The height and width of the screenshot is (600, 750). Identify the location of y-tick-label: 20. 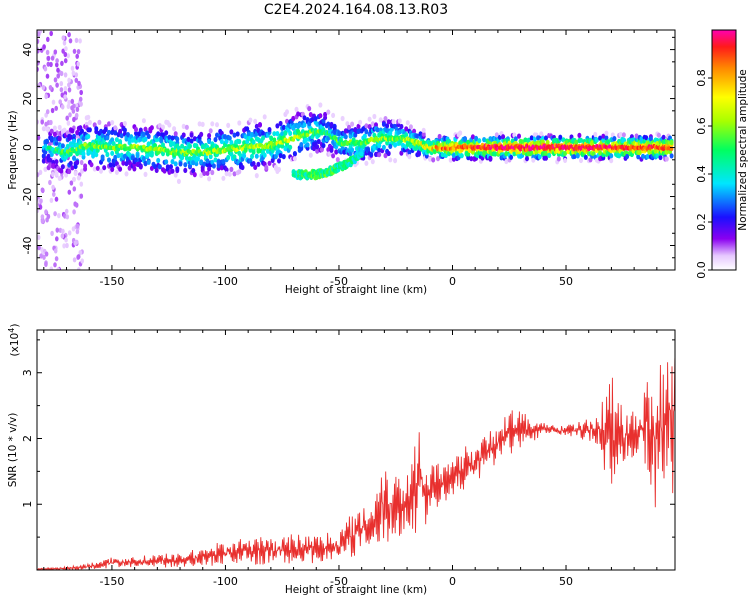
(27, 99).